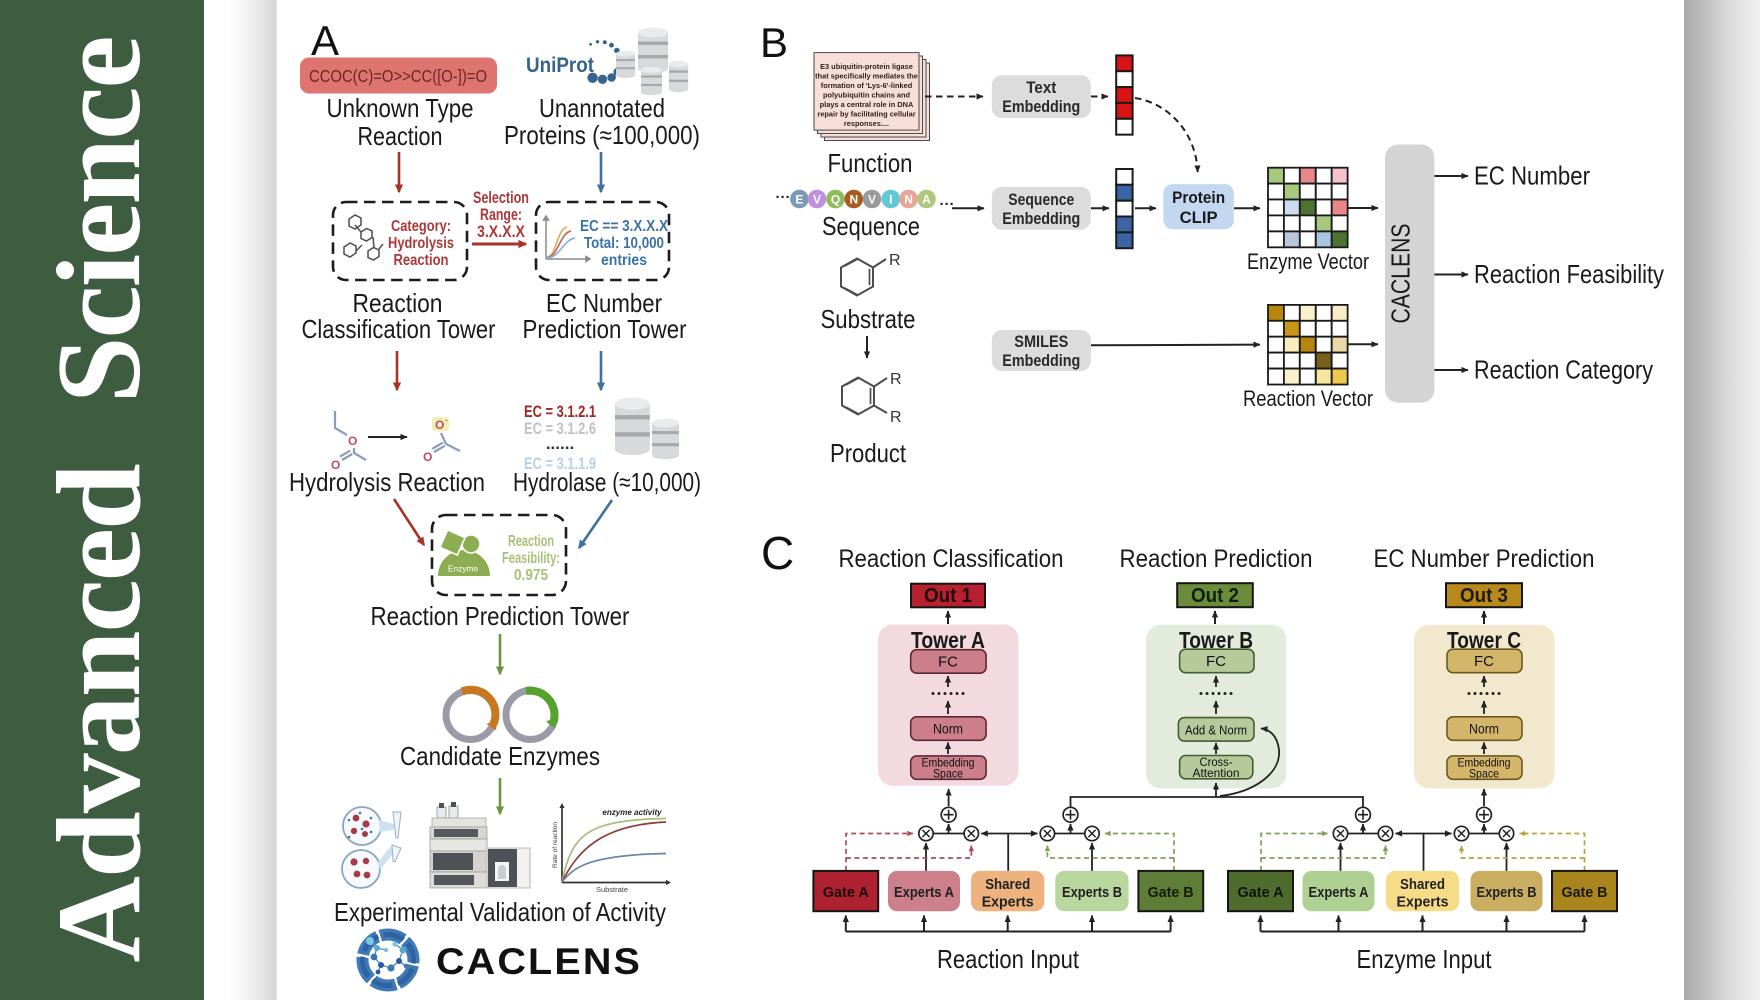 Image resolution: width=1760 pixels, height=1000 pixels. Describe the element at coordinates (501, 231) in the screenshot. I see `svg-text: 3.X.X.X` at that location.